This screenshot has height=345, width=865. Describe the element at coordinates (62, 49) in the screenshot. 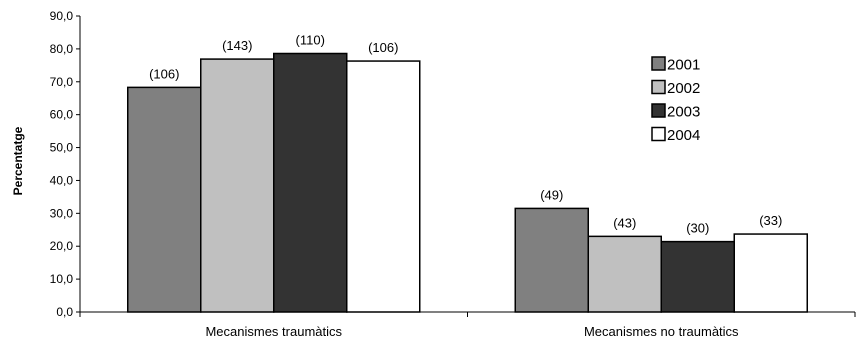

I see `y-tick-label: 80,0` at that location.